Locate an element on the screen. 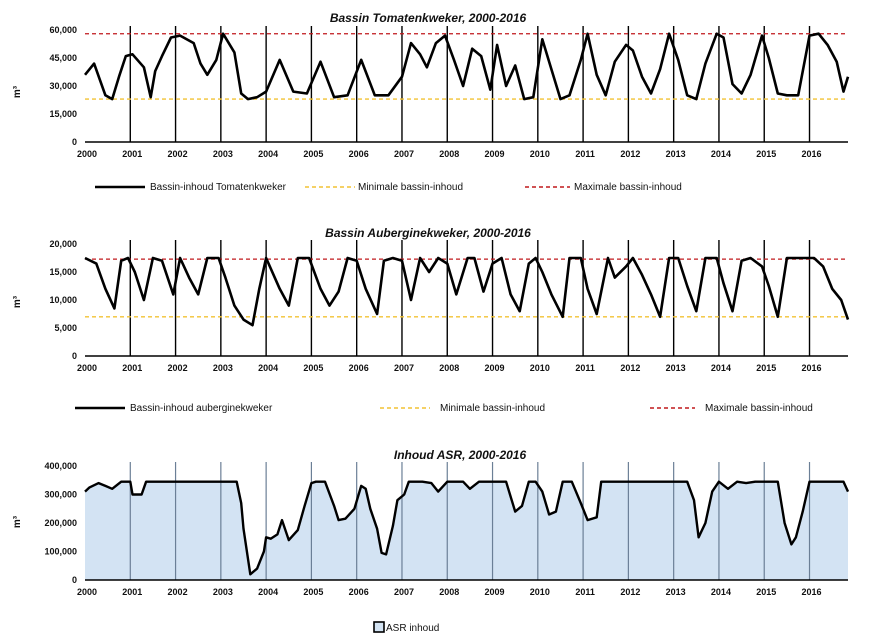  y-tick-label: 10,000 is located at coordinates (63, 300).